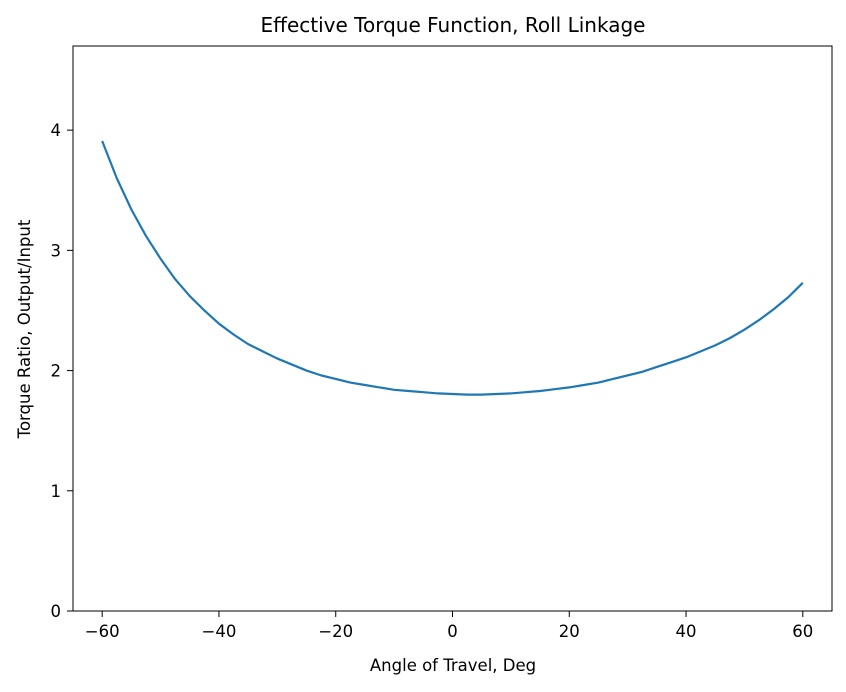 Image resolution: width=846 pixels, height=692 pixels. What do you see at coordinates (56, 130) in the screenshot?
I see `y-tick-label: 4` at bounding box center [56, 130].